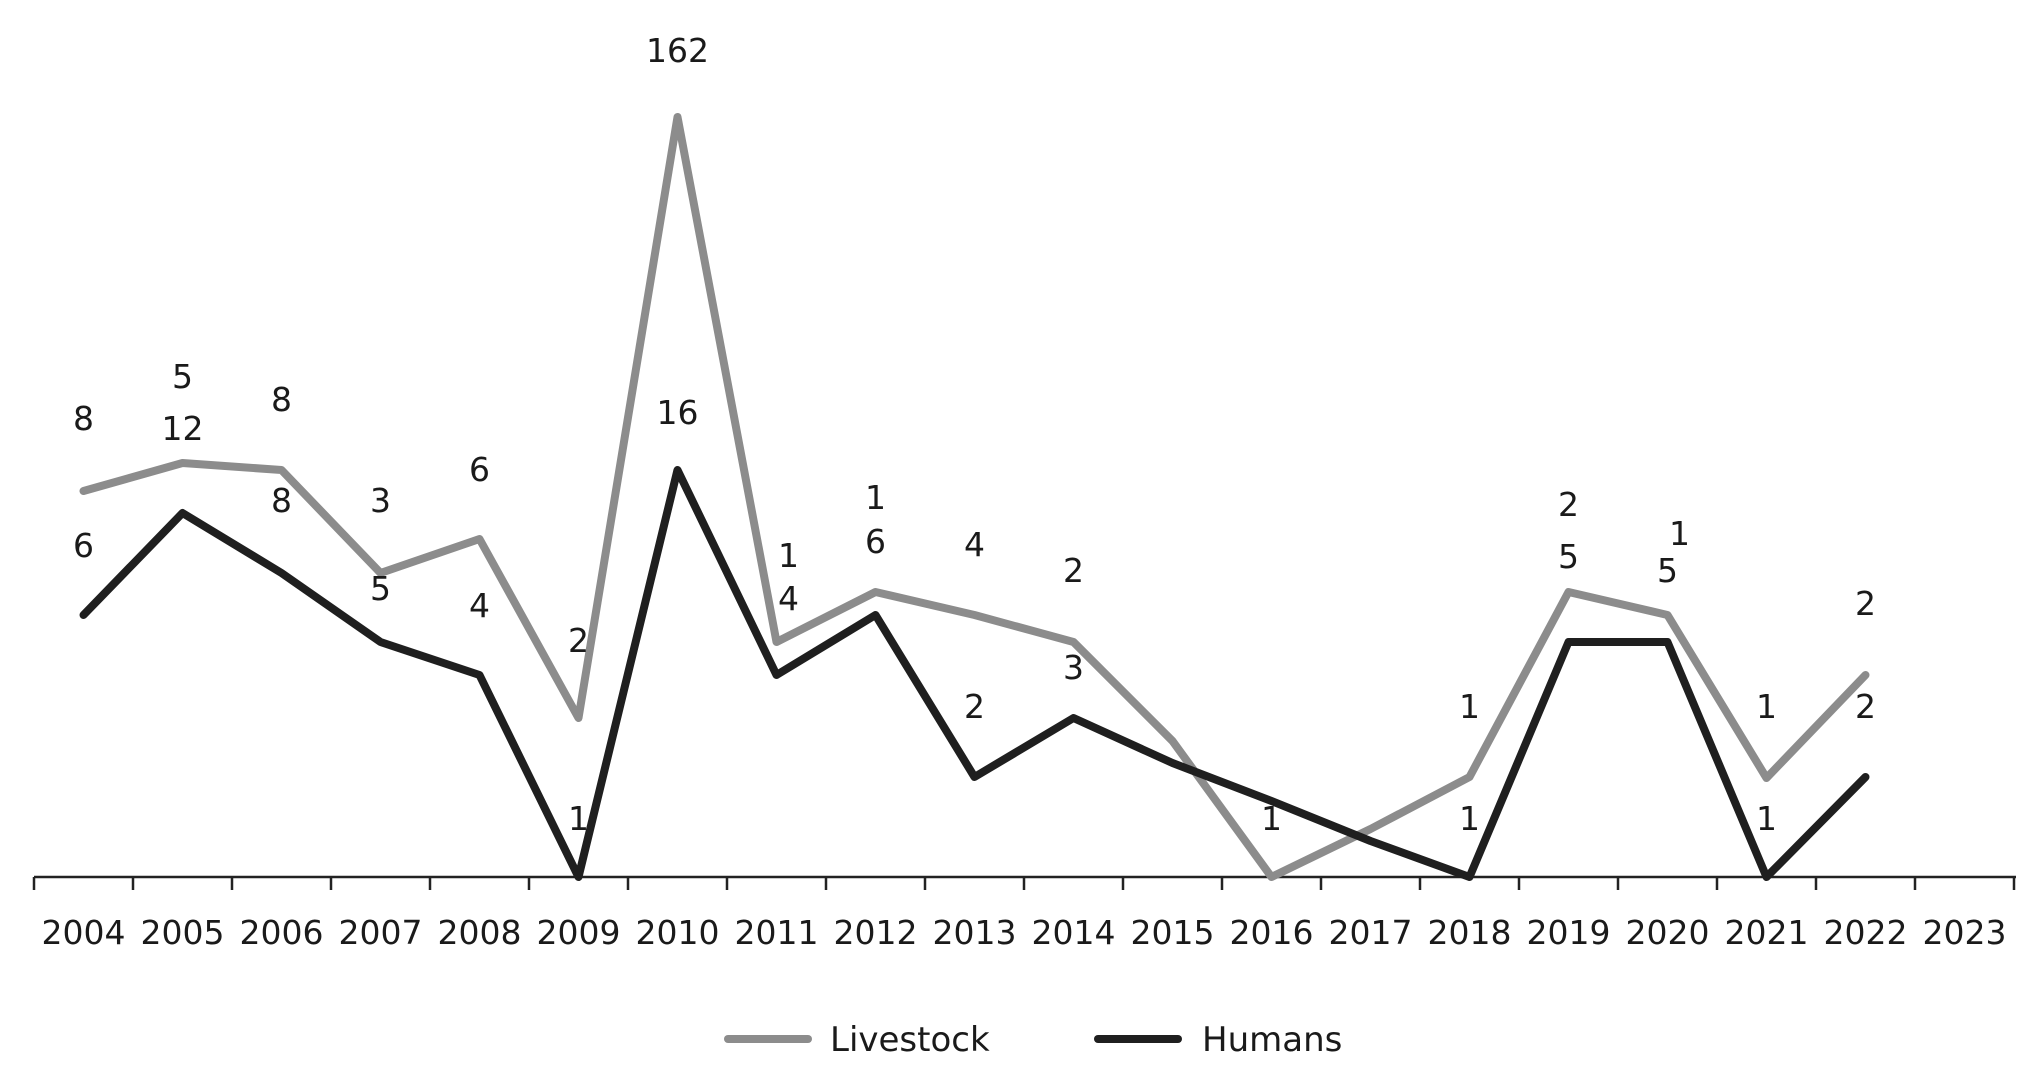 Image resolution: width=2042 pixels, height=1078 pixels. What do you see at coordinates (1272, 932) in the screenshot?
I see `x-tick-label: 2016` at bounding box center [1272, 932].